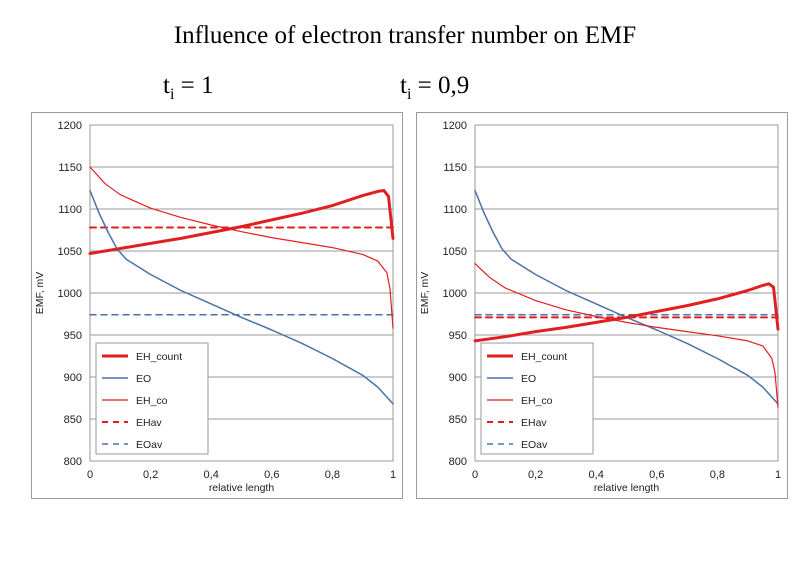 The height and width of the screenshot is (570, 810). Describe the element at coordinates (440, 85) in the screenshot. I see `caption-value: = 0,9` at that location.